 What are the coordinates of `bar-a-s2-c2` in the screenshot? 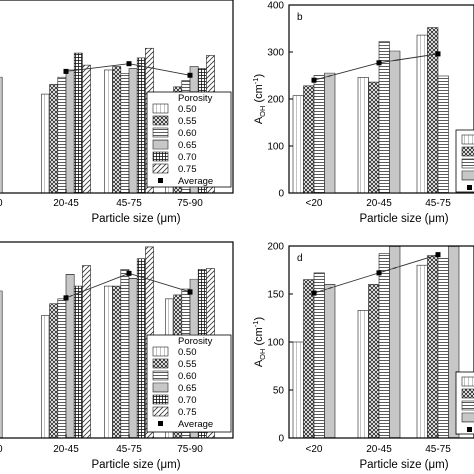 It's located at (125, 133).